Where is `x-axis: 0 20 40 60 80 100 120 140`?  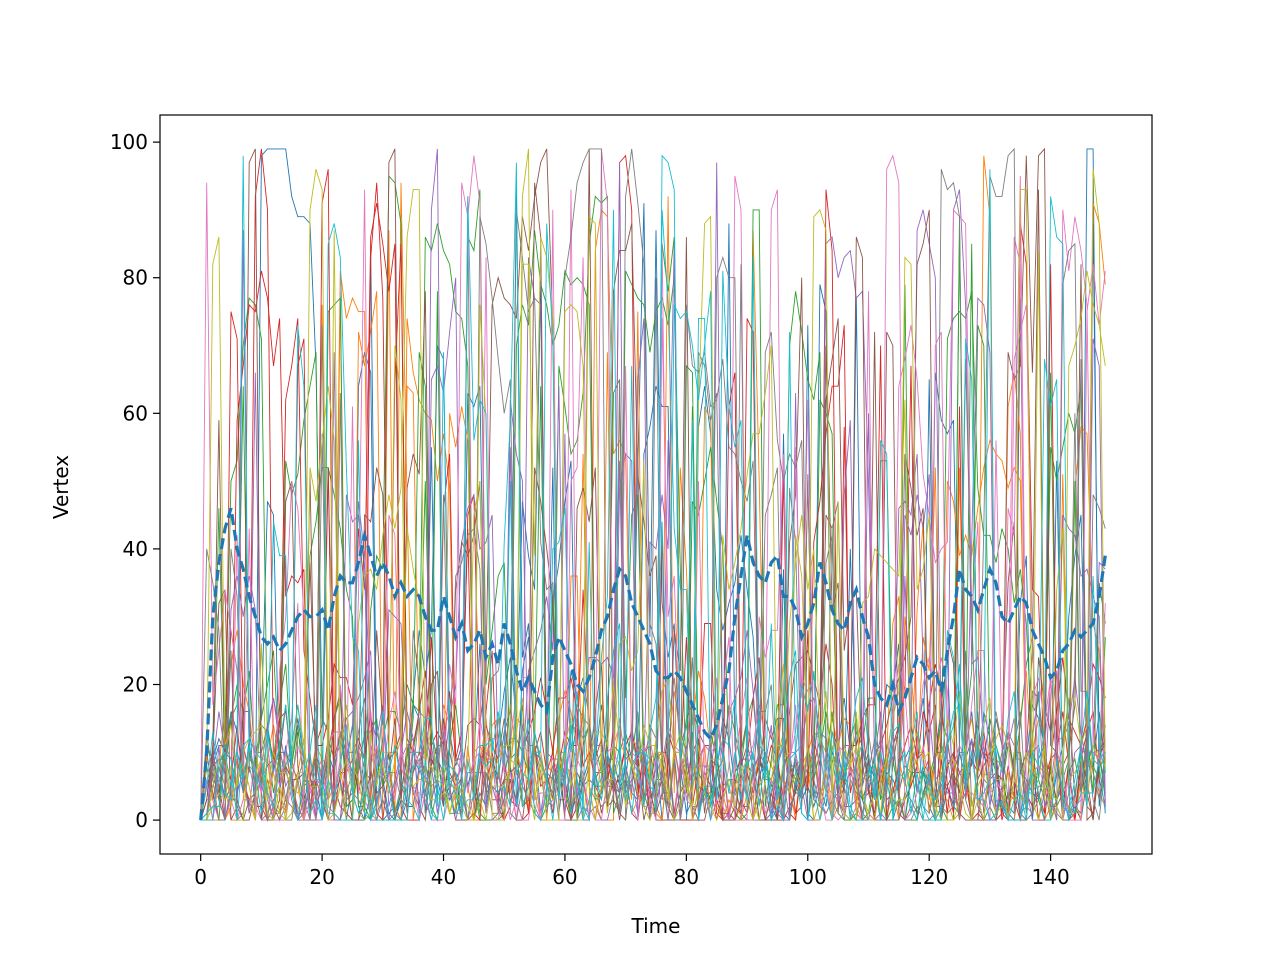
x-axis: 0 20 40 60 80 100 120 140 is located at coordinates (632, 871).